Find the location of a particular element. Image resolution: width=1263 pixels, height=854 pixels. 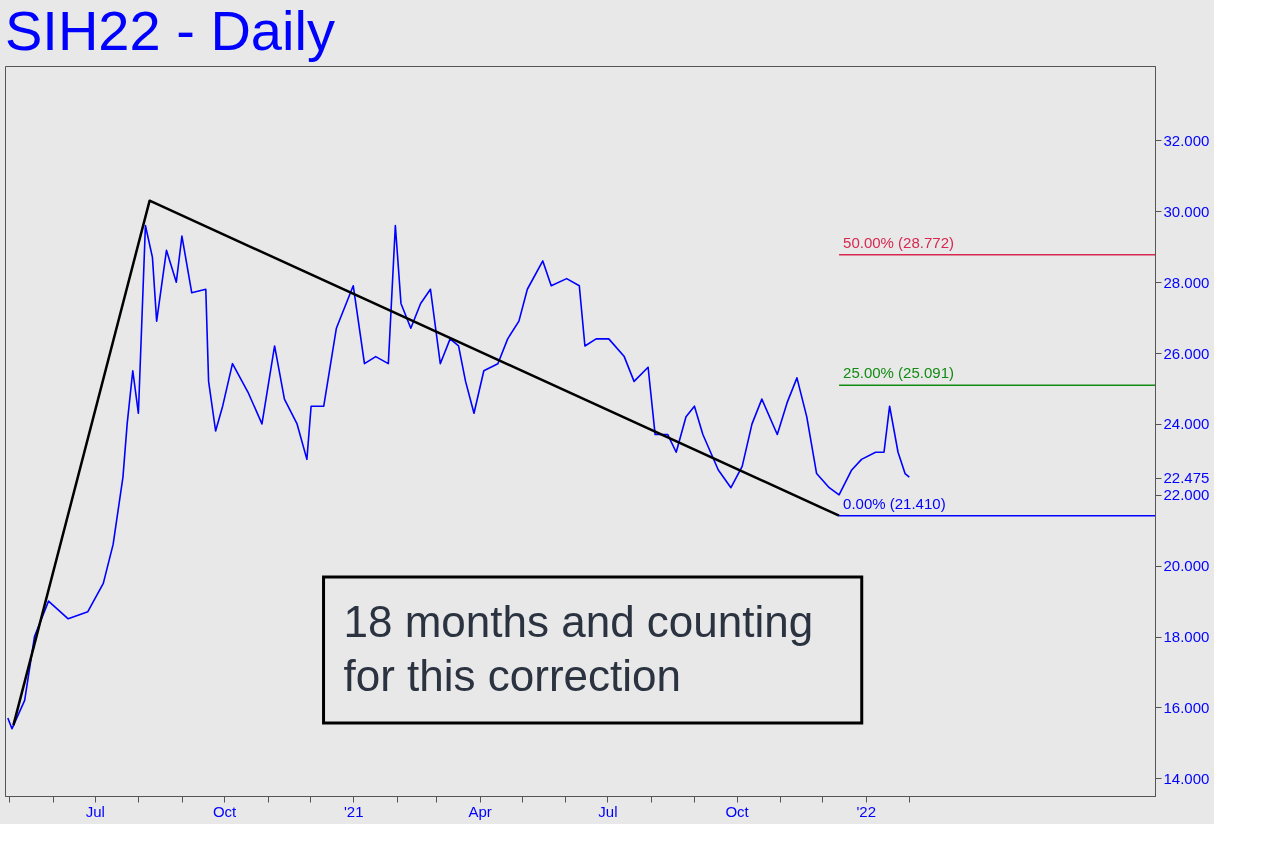

series-label: 25.00% (25.091) is located at coordinates (898, 373).